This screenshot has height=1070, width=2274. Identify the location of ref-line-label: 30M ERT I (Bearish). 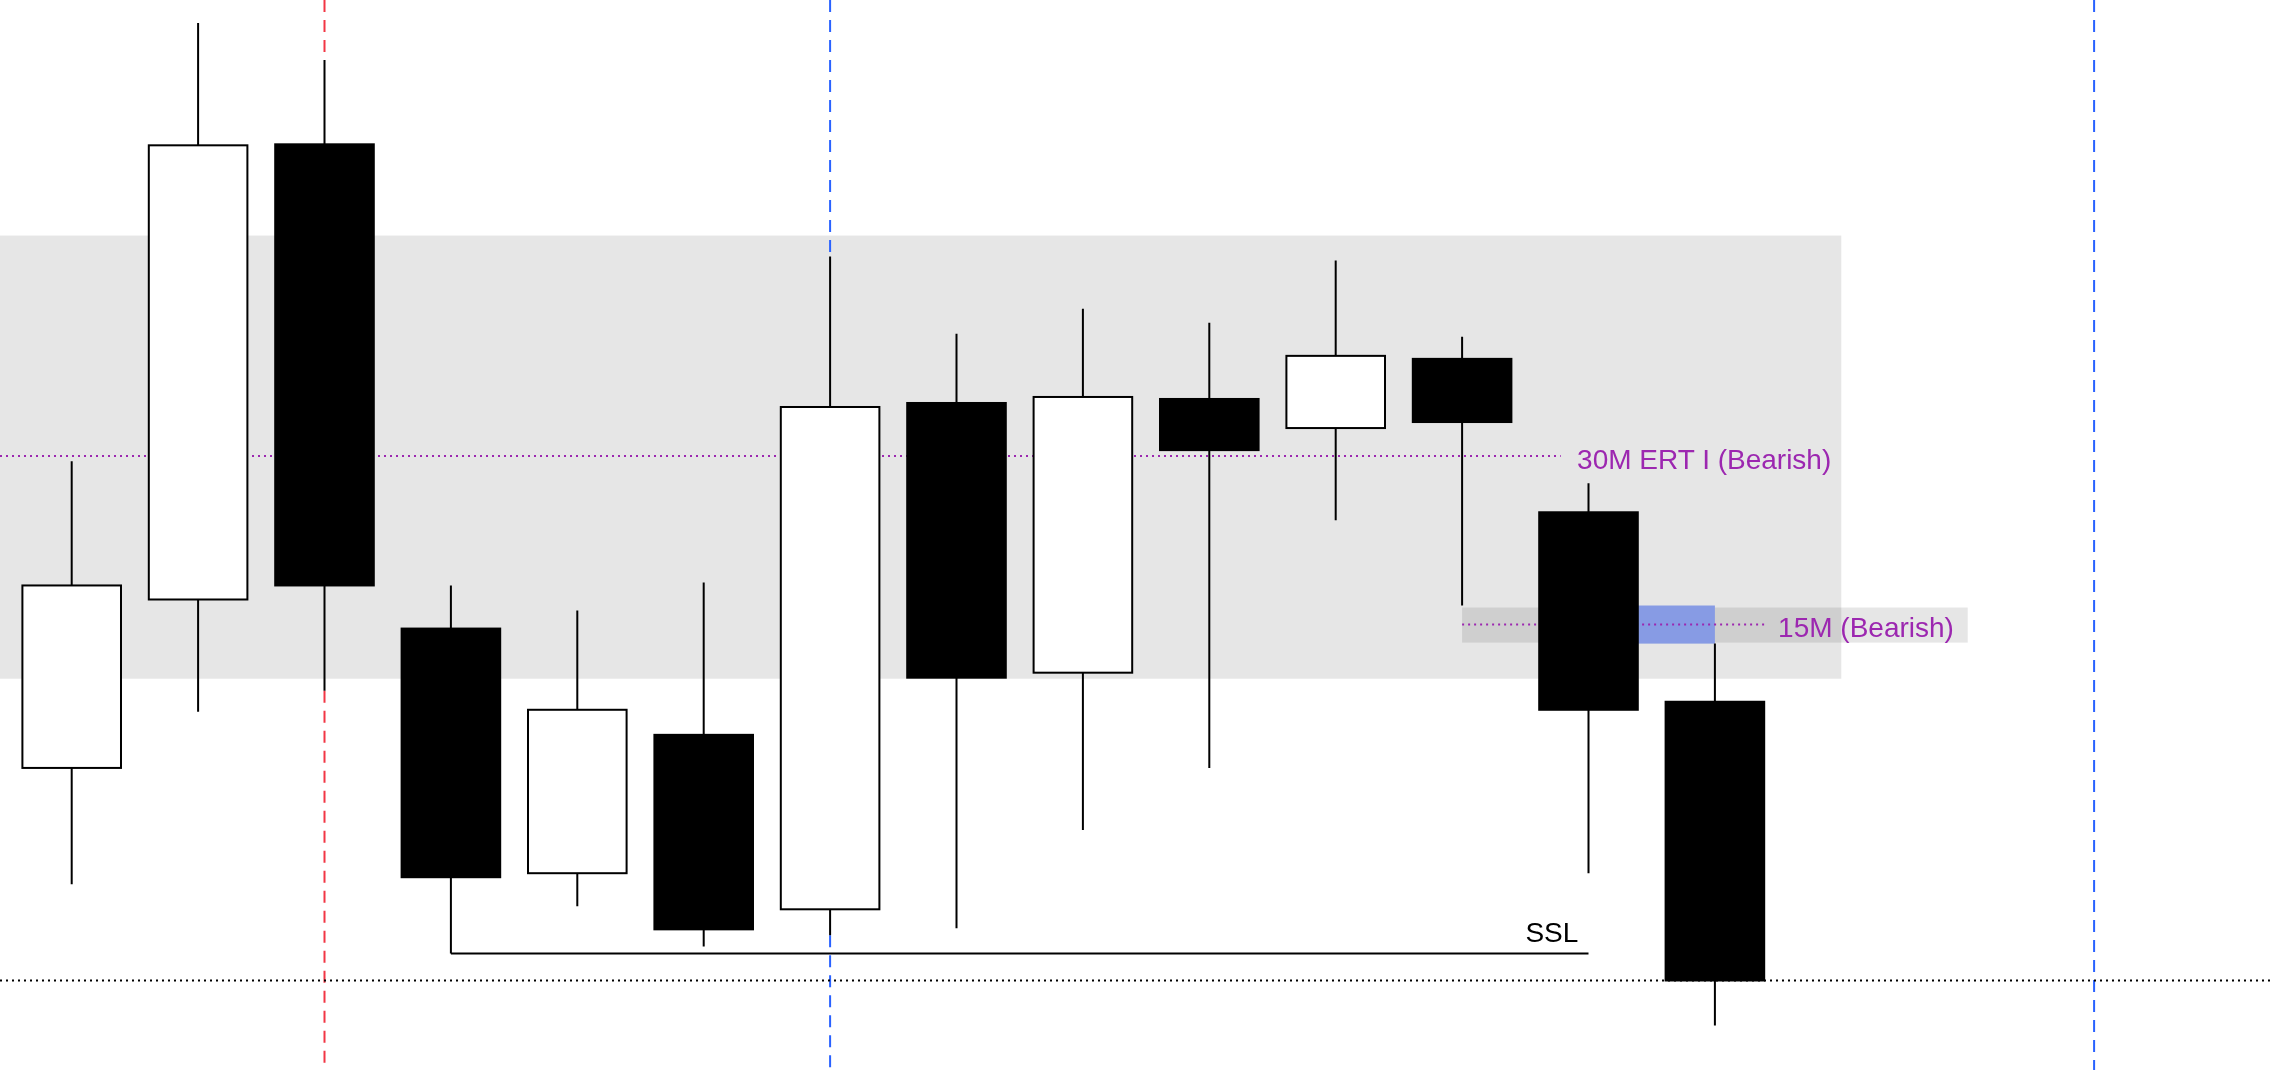
(1704, 459).